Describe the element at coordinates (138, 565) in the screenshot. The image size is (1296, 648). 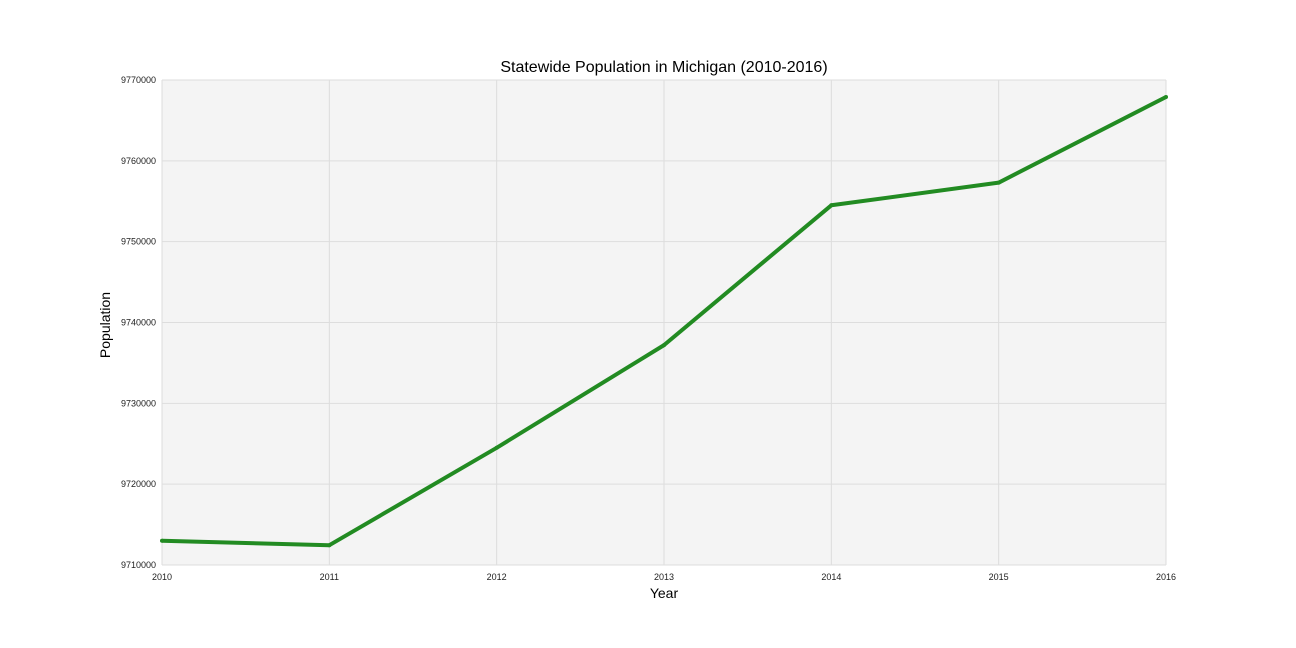
I see `y-tick-label: 9710000` at that location.